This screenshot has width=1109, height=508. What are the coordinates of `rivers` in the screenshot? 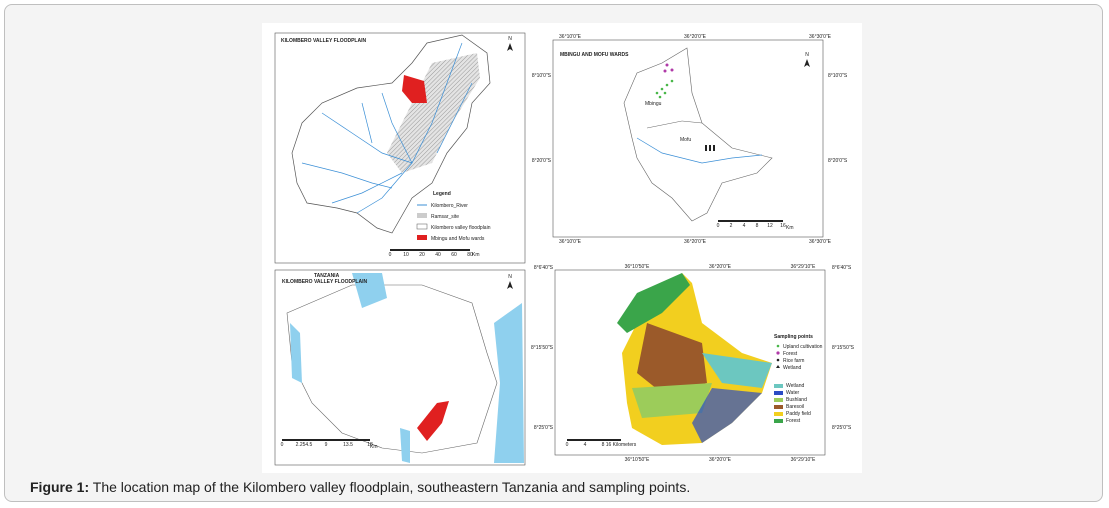 It's located at (387, 128).